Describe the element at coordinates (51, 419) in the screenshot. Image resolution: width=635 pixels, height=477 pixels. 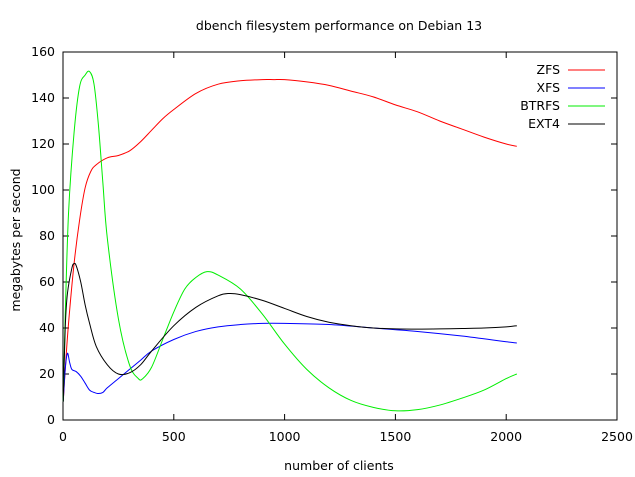
I see `y-tick-label: 0` at that location.